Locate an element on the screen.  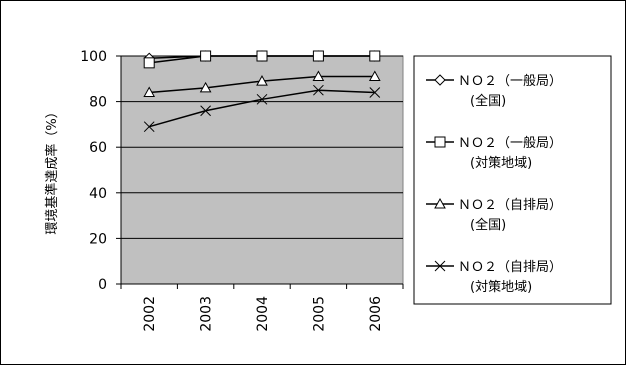
y-tick-label: 0 is located at coordinates (102, 285).